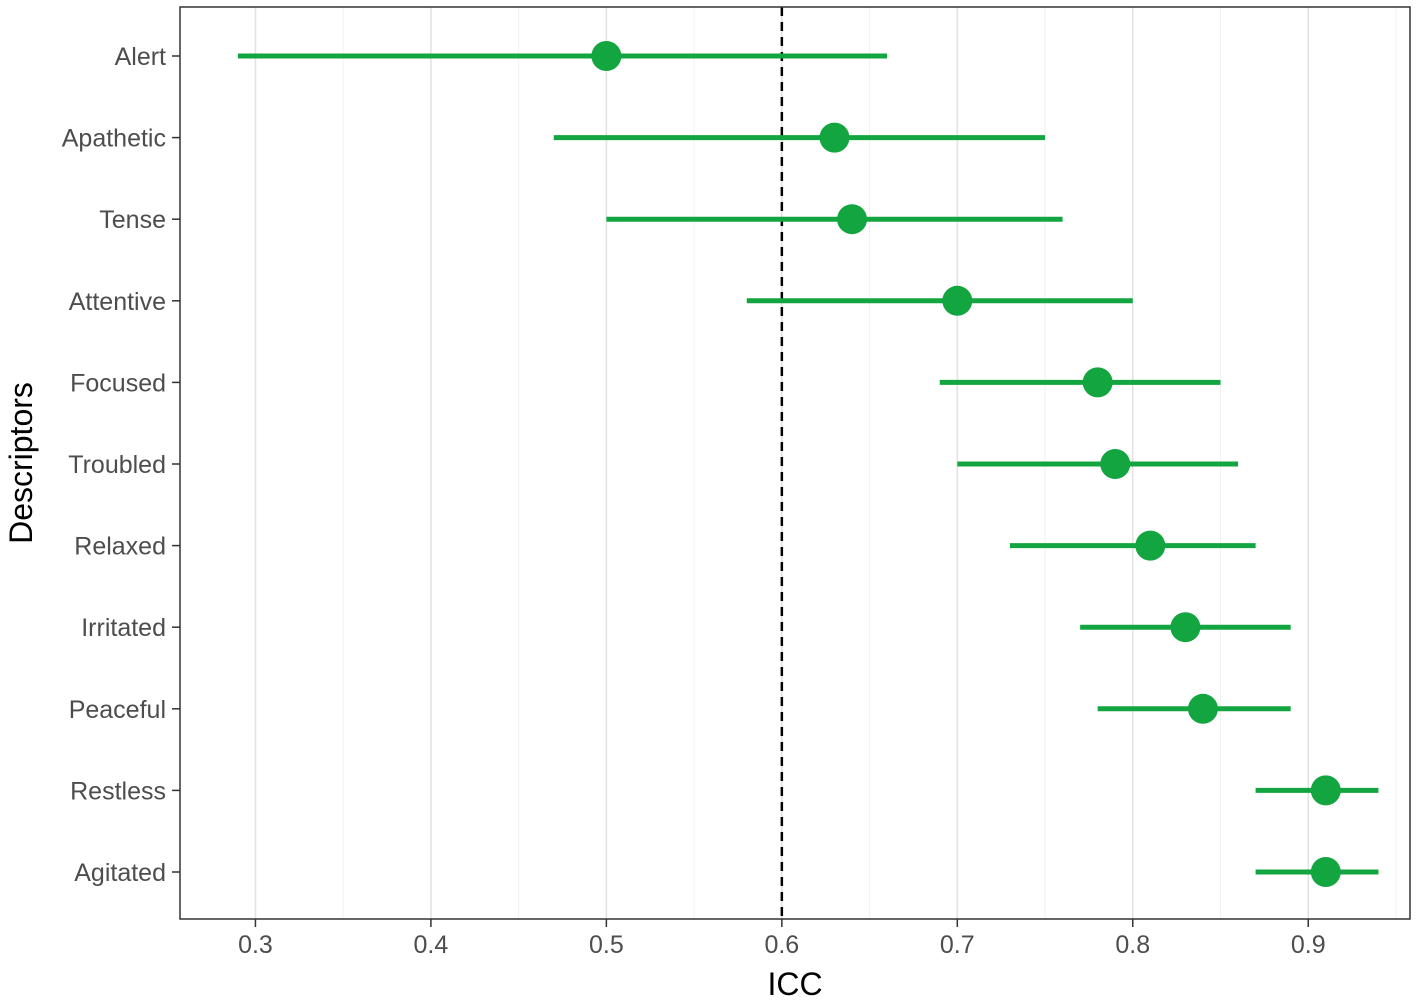 The image size is (1418, 1002). I want to click on x-tick-label: 0.7, so click(957, 945).